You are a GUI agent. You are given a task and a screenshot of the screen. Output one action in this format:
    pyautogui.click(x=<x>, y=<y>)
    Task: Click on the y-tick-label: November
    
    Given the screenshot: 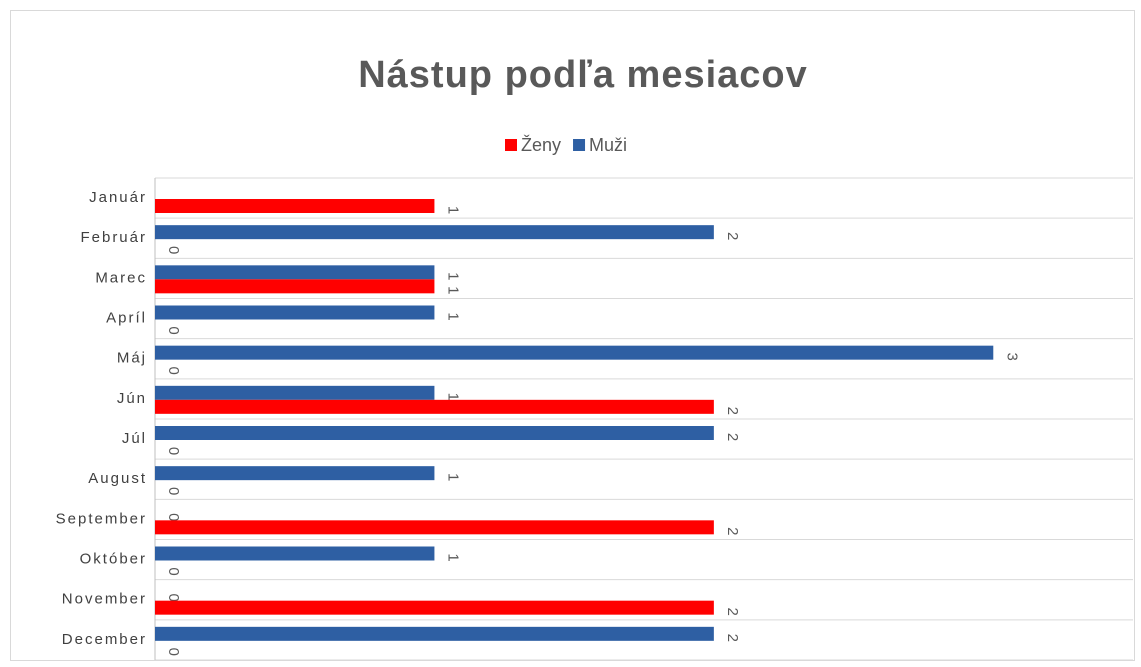 What is the action you would take?
    pyautogui.click(x=104, y=599)
    